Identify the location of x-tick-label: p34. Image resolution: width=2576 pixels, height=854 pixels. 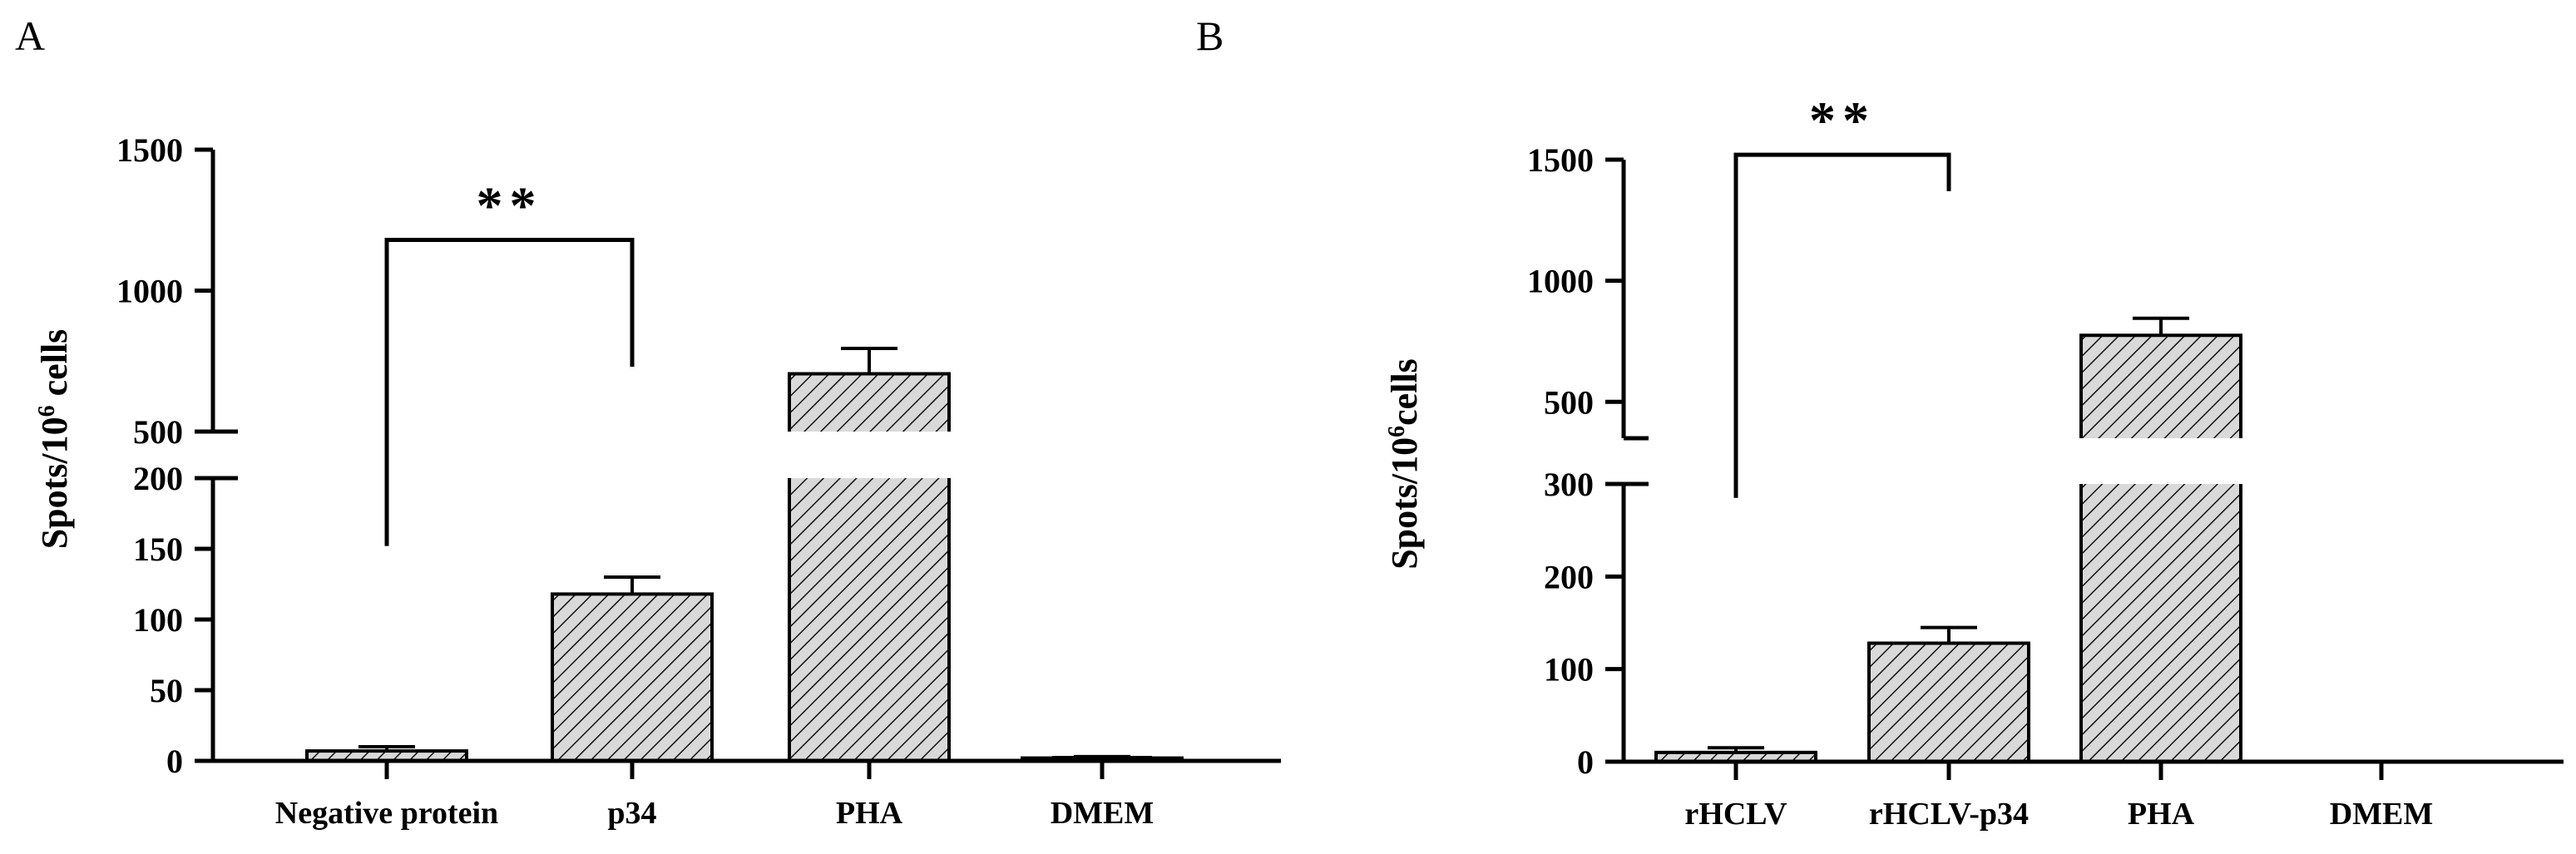
(631, 813).